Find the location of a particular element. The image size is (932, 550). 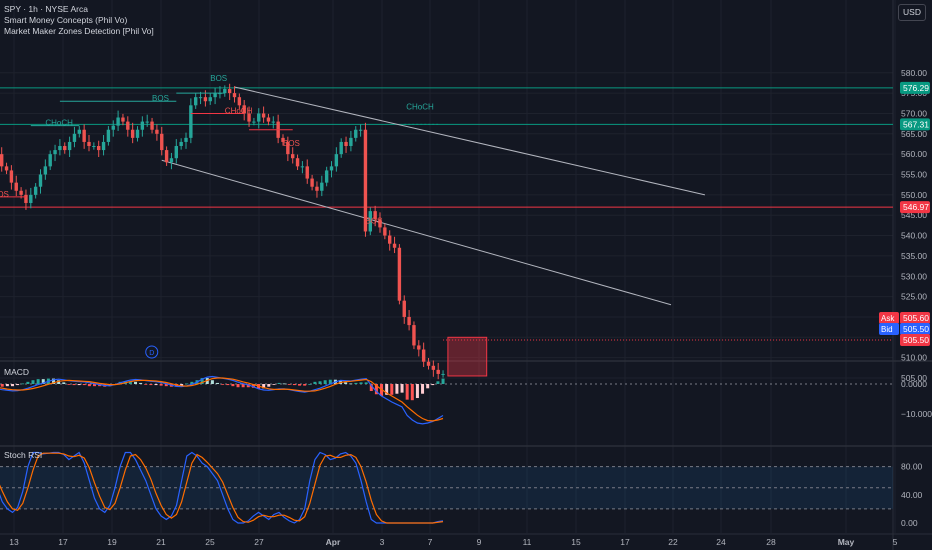

price-tag-label: 567.31 is located at coordinates (916, 124).